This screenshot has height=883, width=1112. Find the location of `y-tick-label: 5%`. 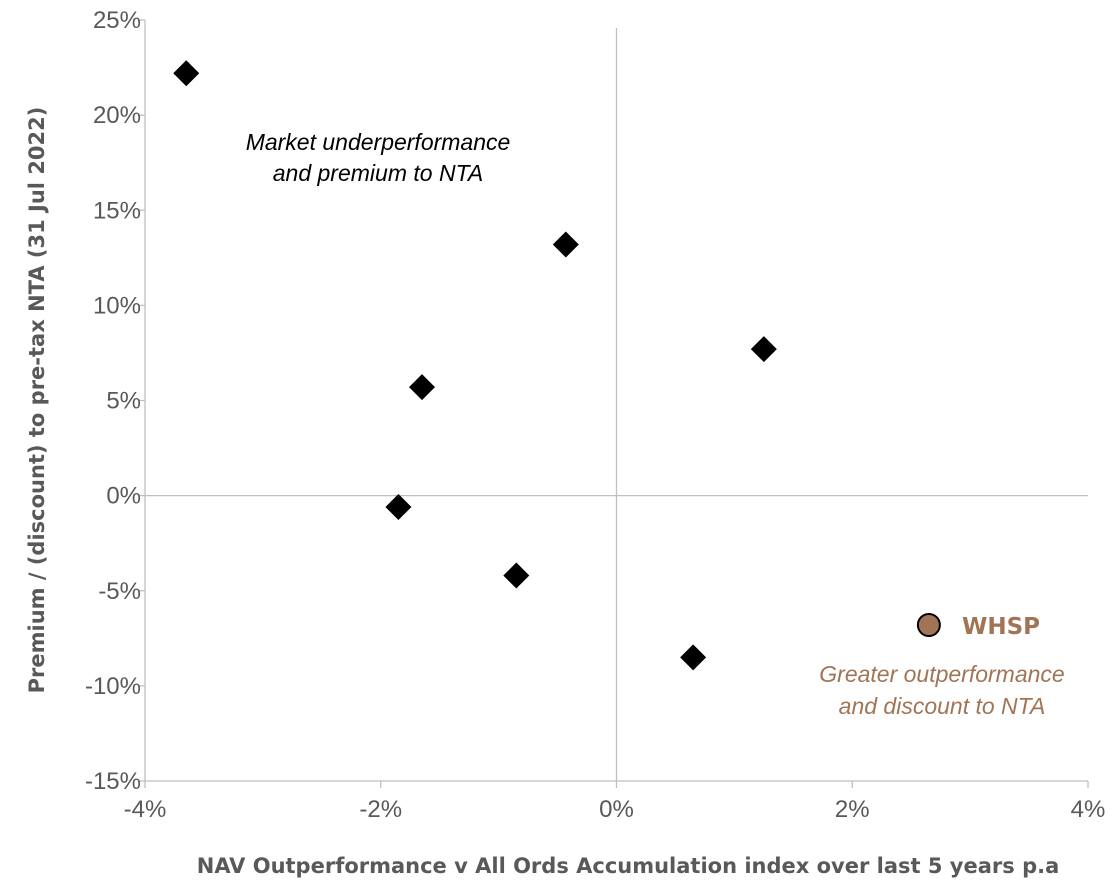

y-tick-label: 5% is located at coordinates (123, 401).